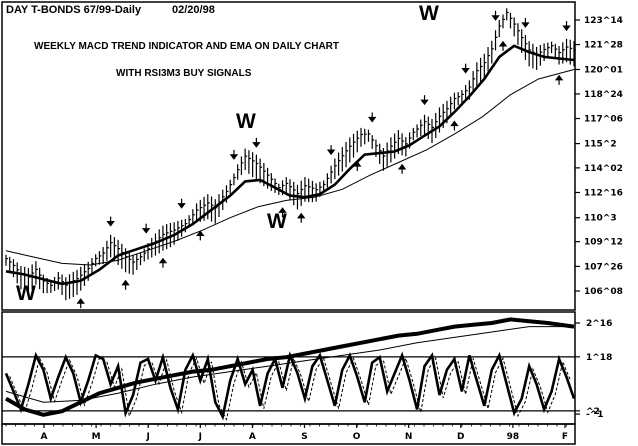 The width and height of the screenshot is (638, 446). I want to click on month-tick-label: O, so click(357, 437).